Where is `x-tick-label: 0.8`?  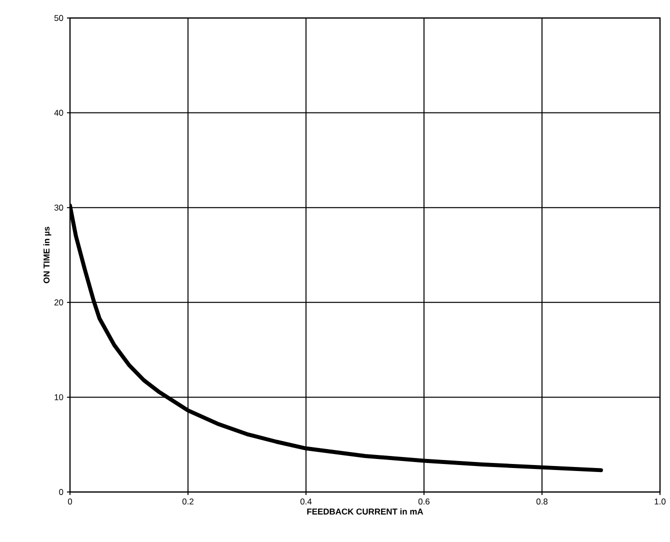 x-tick-label: 0.8 is located at coordinates (542, 501).